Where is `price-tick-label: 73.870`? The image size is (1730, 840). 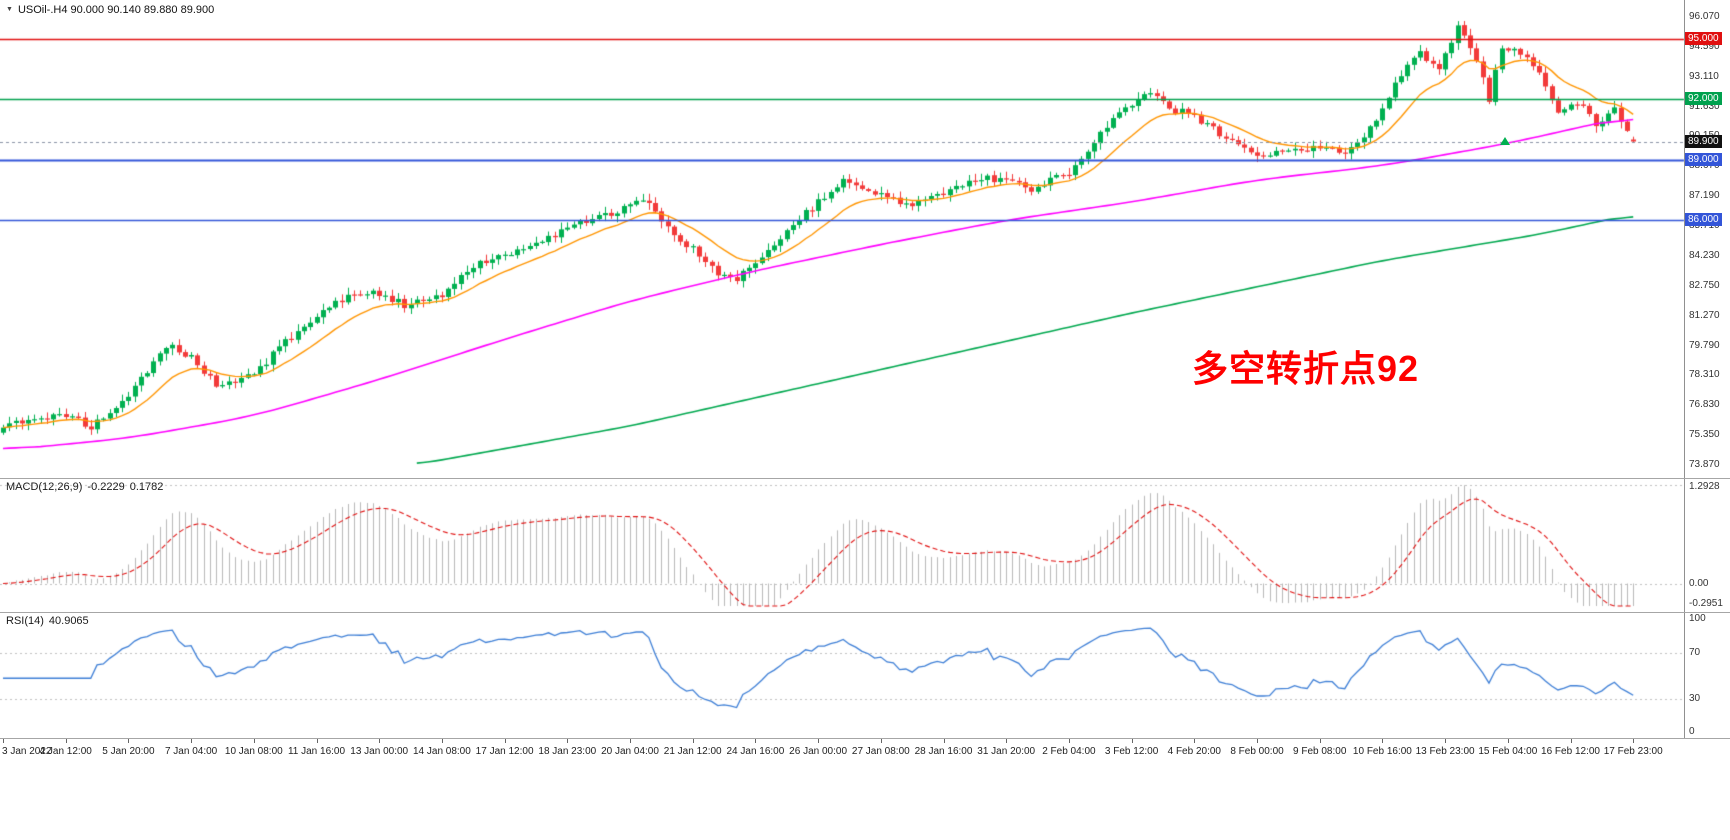
price-tick-label: 73.870 is located at coordinates (1704, 464).